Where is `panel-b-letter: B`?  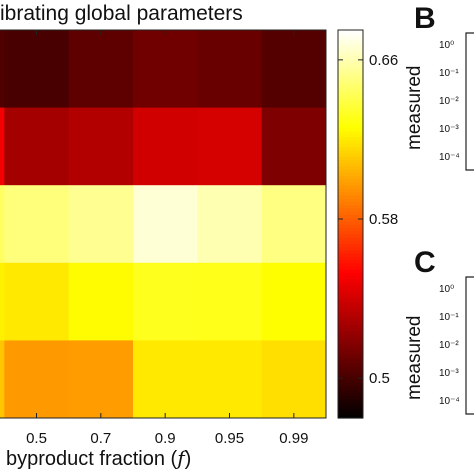 panel-b-letter: B is located at coordinates (425, 18).